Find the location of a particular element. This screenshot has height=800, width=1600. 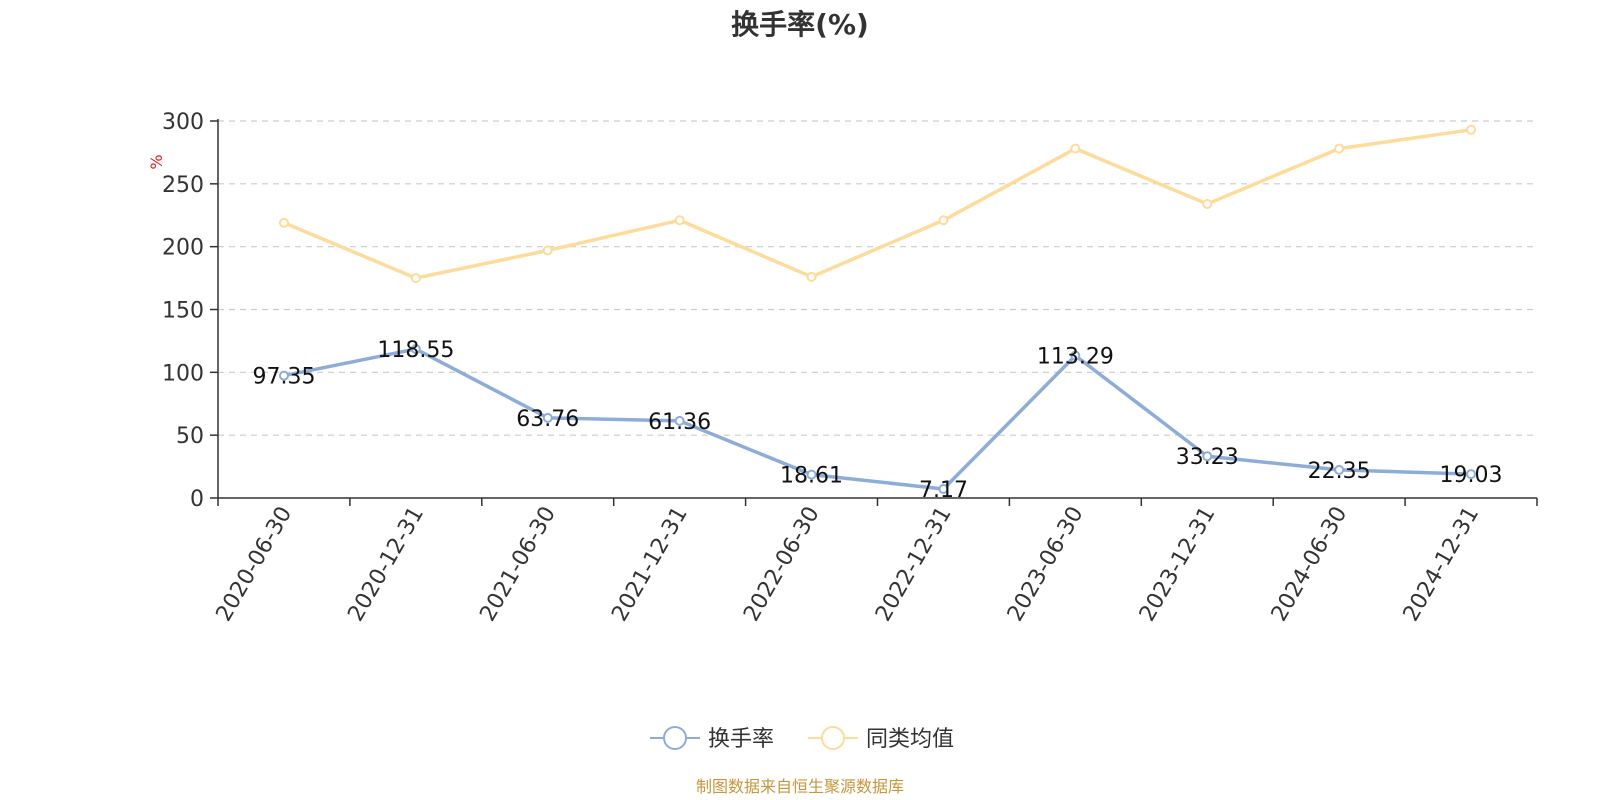

y-tick-label: 300 is located at coordinates (183, 122).